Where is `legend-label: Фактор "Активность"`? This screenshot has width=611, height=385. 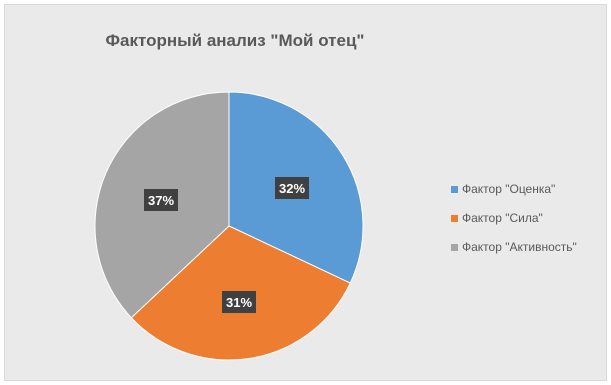
legend-label: Фактор "Активность" is located at coordinates (519, 247).